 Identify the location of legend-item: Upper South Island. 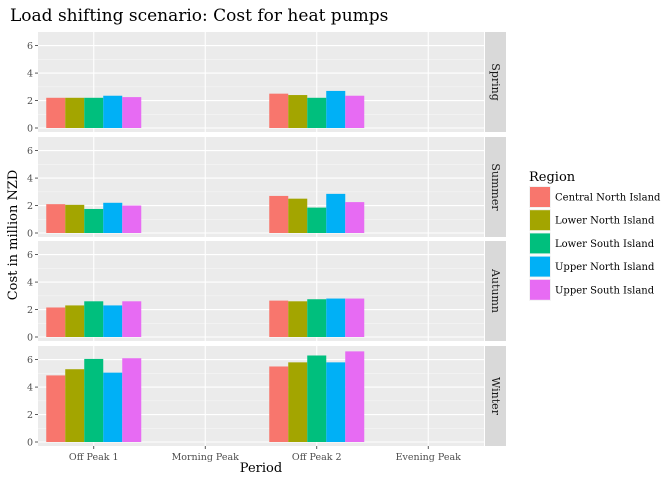
(592, 289).